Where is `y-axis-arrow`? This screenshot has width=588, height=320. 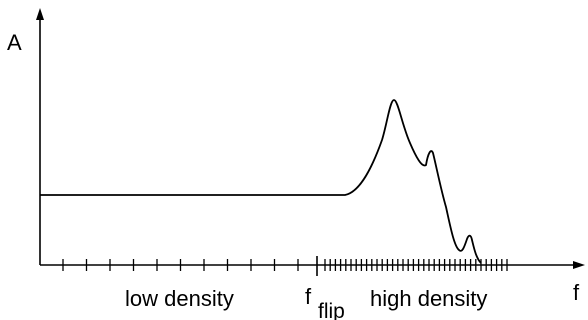
y-axis-arrow is located at coordinates (40, 14).